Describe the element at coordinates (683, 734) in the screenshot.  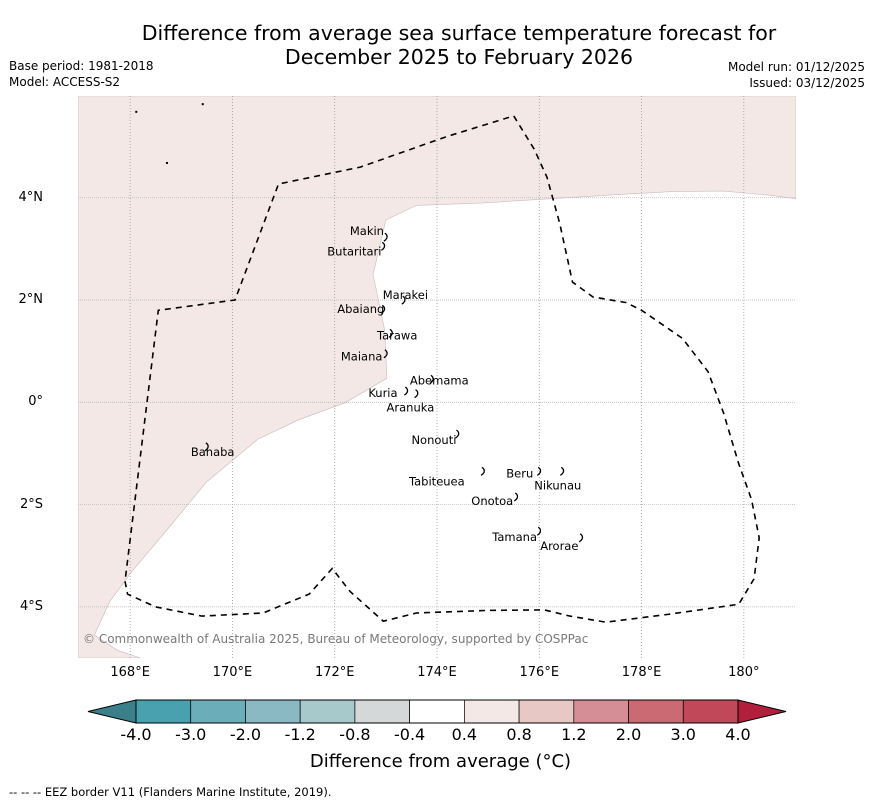
I see `colorbar-tick-label: 3.0` at that location.